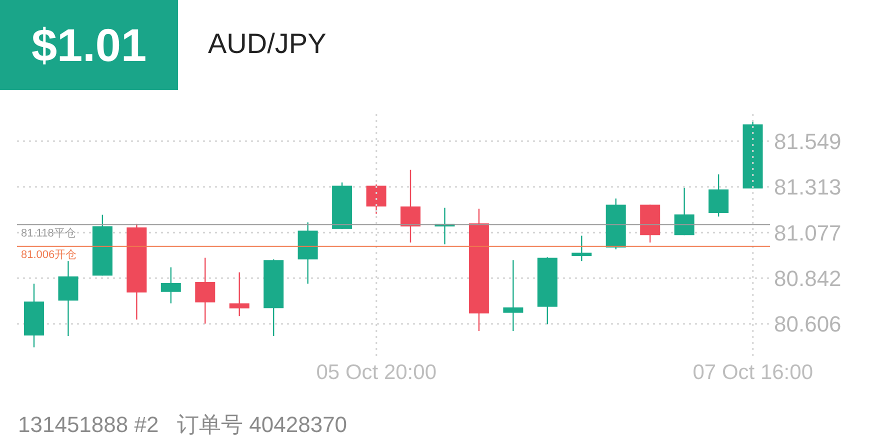 This screenshot has width=880, height=440. Describe the element at coordinates (808, 141) in the screenshot. I see `y-tick-label: 81.549` at that location.